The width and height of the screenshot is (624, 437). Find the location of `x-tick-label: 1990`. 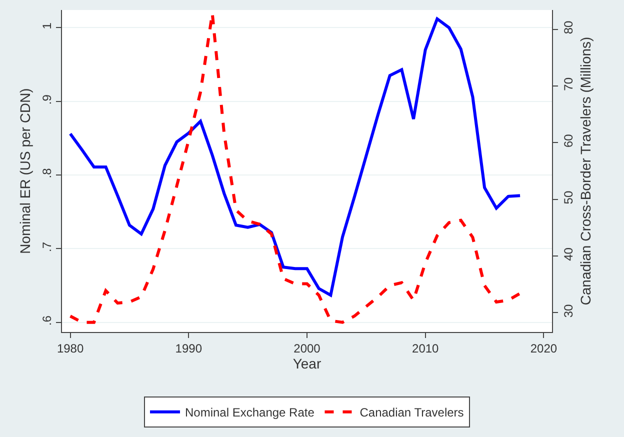

x-tick-label: 1990 is located at coordinates (188, 348).